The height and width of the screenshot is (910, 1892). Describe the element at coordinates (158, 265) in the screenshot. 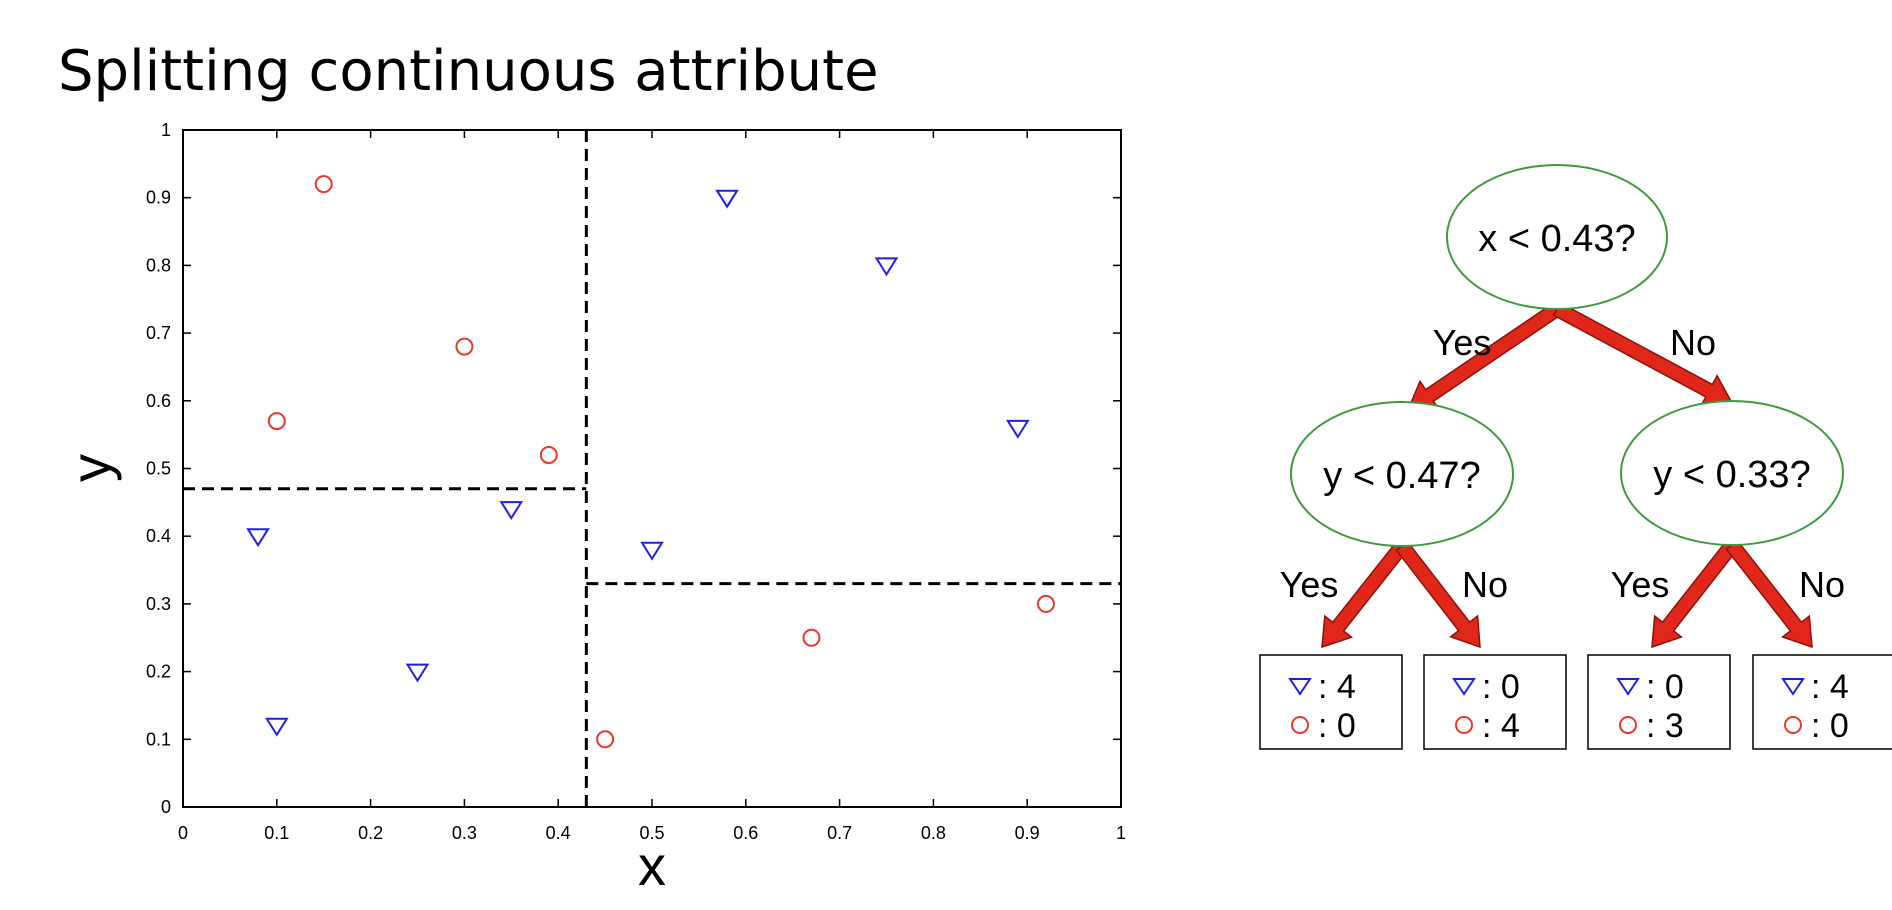

I see `y-tick-label: 0.8` at that location.